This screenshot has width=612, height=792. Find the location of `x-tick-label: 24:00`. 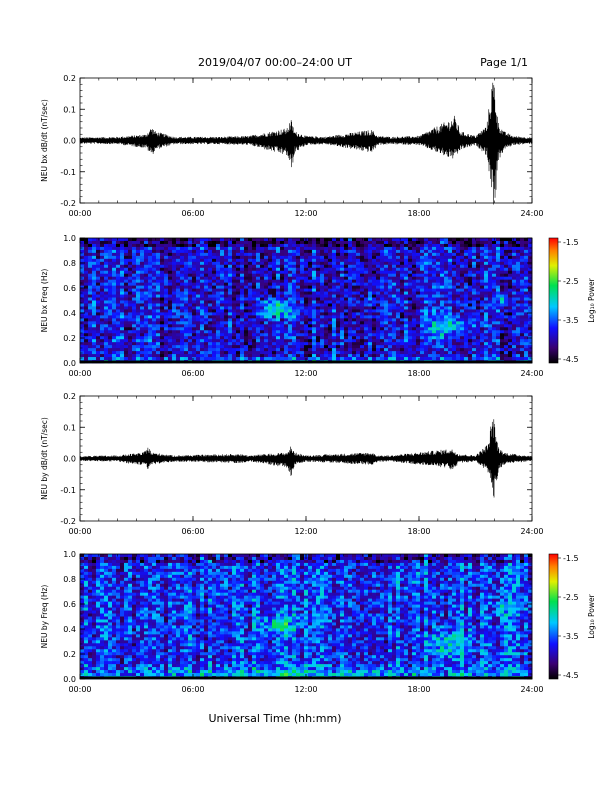

x-tick-label: 24:00 is located at coordinates (531, 213).